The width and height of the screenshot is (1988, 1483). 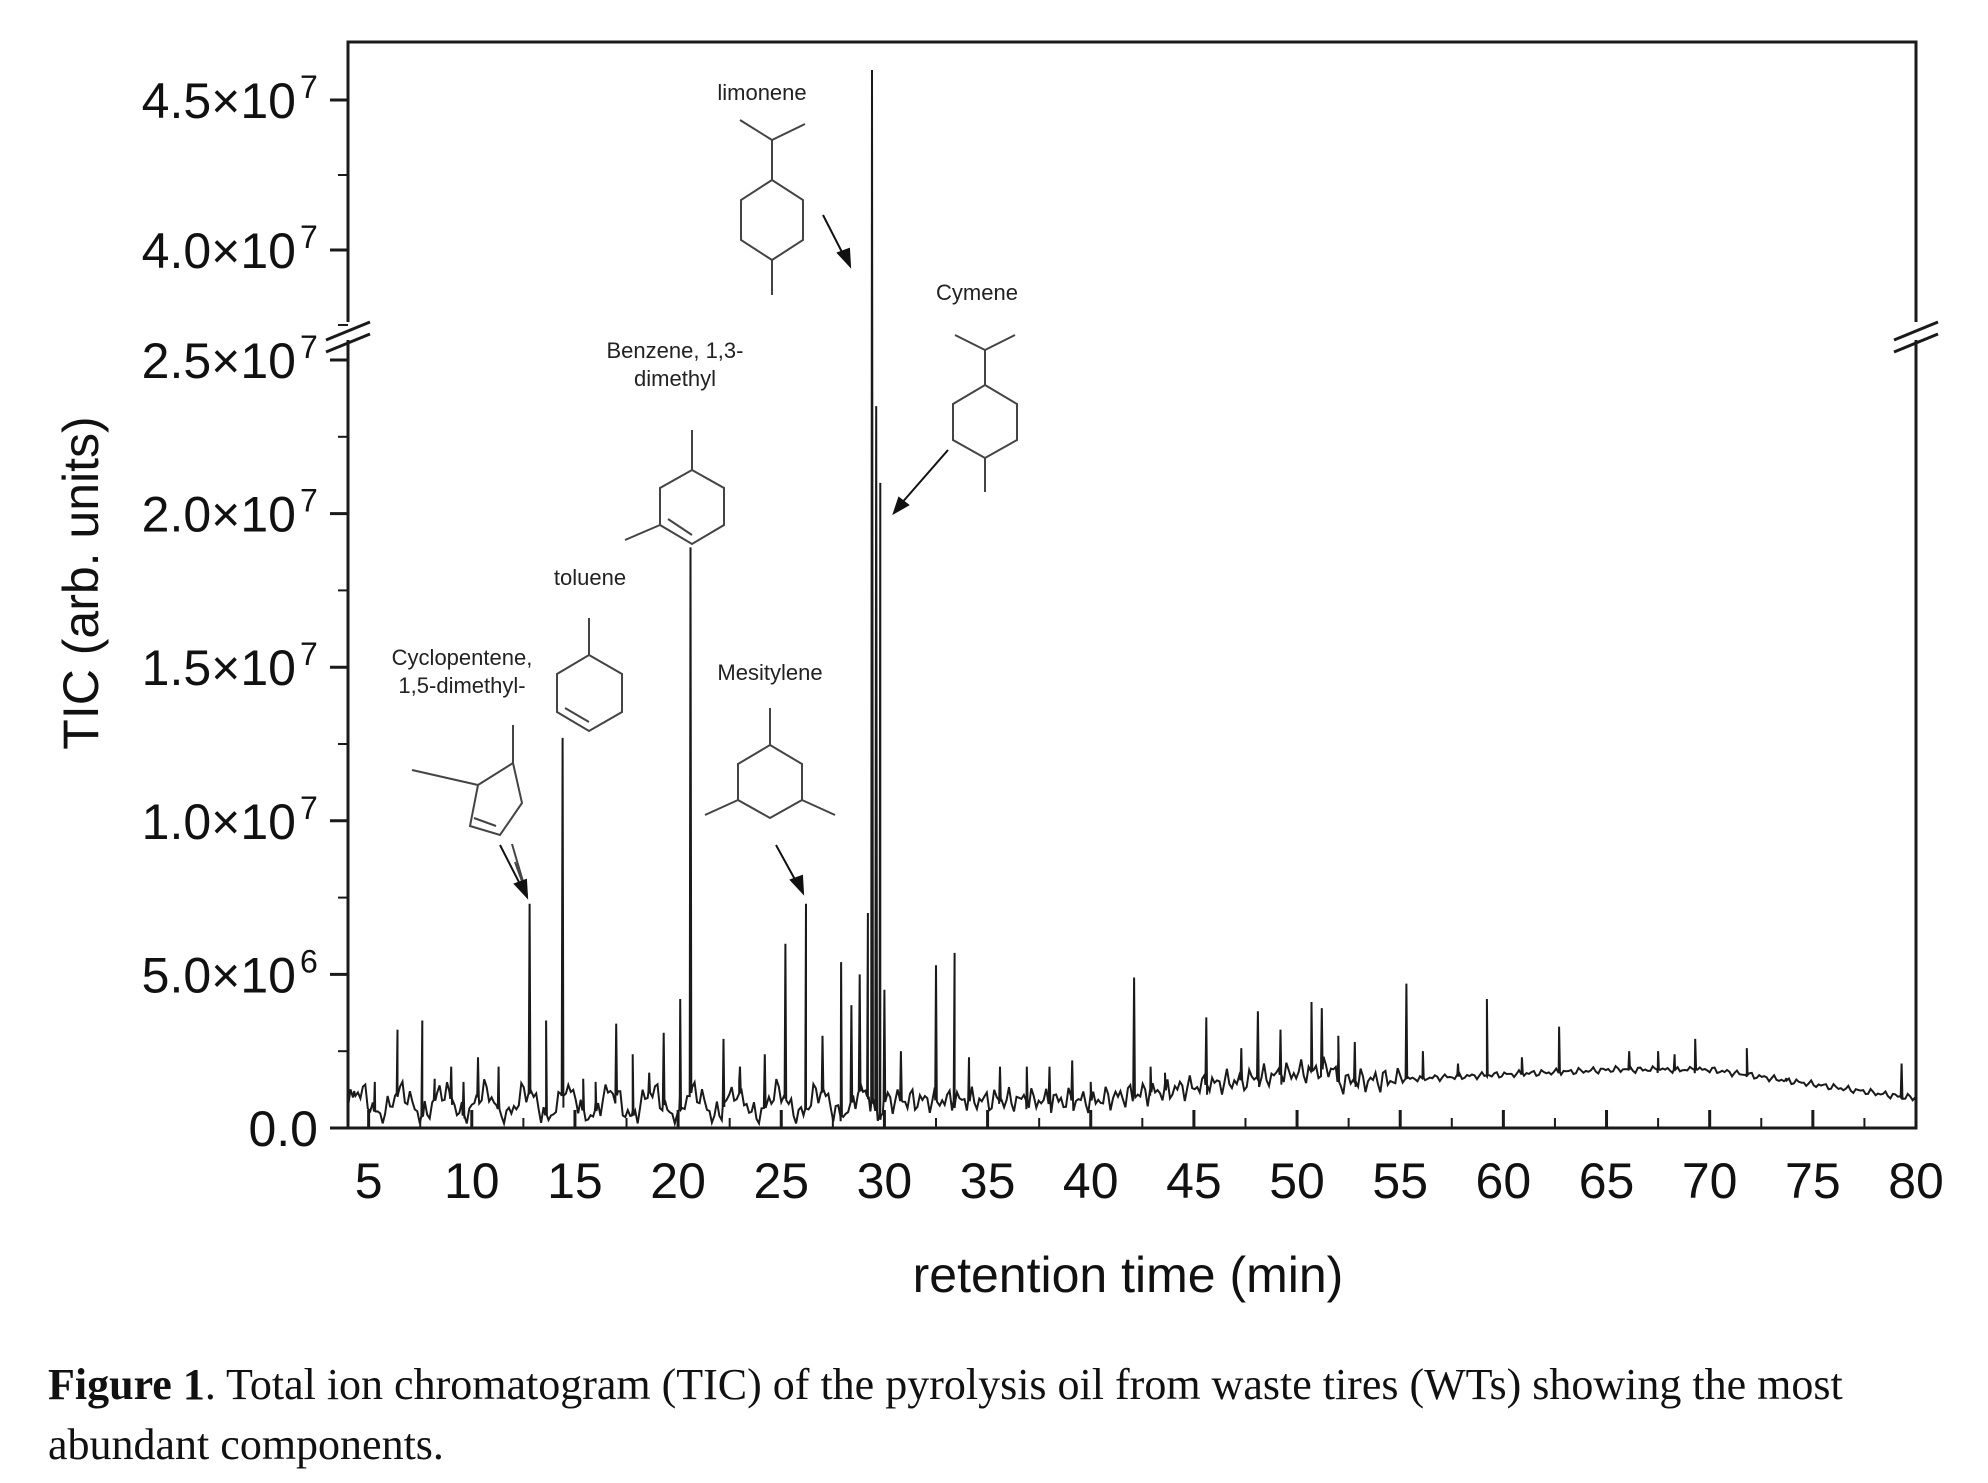 I want to click on x-tick-label: 40, so click(x=1091, y=1181).